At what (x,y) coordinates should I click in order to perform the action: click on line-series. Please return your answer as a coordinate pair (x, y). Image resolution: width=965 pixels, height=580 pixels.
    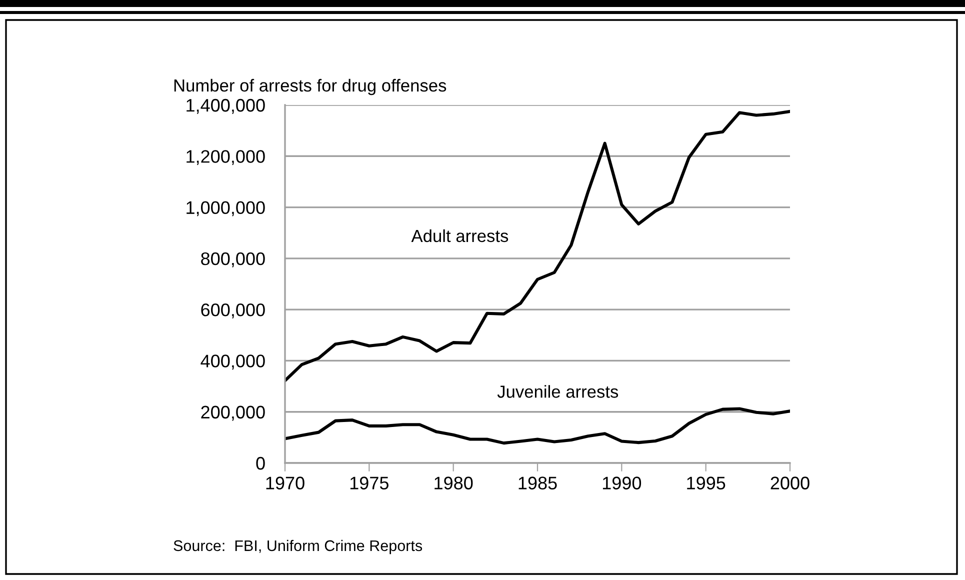
    Looking at the image, I should click on (537, 426).